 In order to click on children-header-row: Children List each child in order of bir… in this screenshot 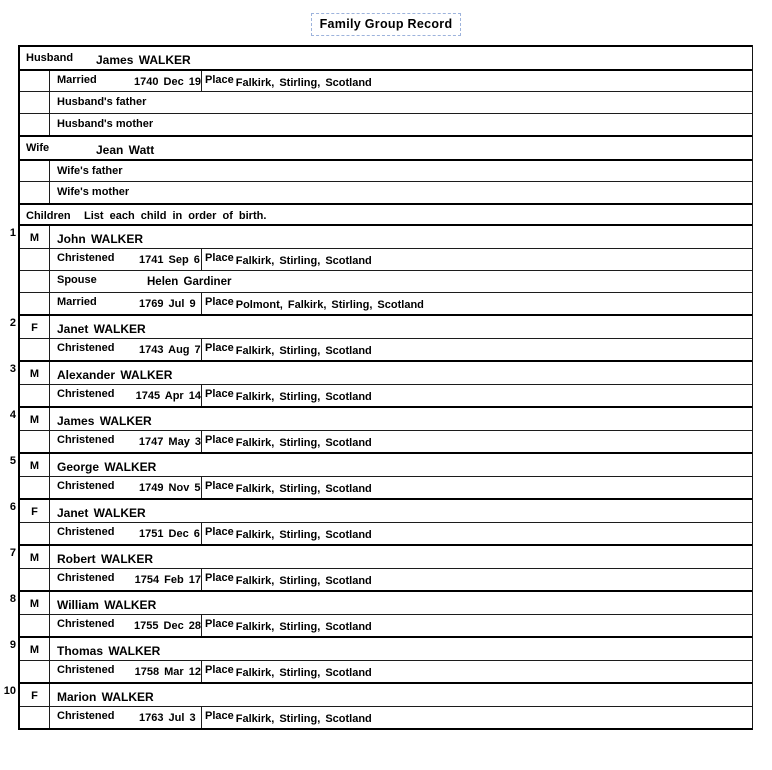, I will do `click(386, 213)`.